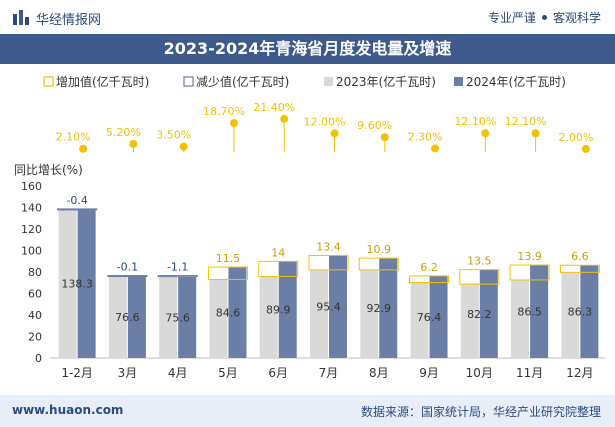  What do you see at coordinates (379, 249) in the screenshot?
I see `change-label: 10.9` at bounding box center [379, 249].